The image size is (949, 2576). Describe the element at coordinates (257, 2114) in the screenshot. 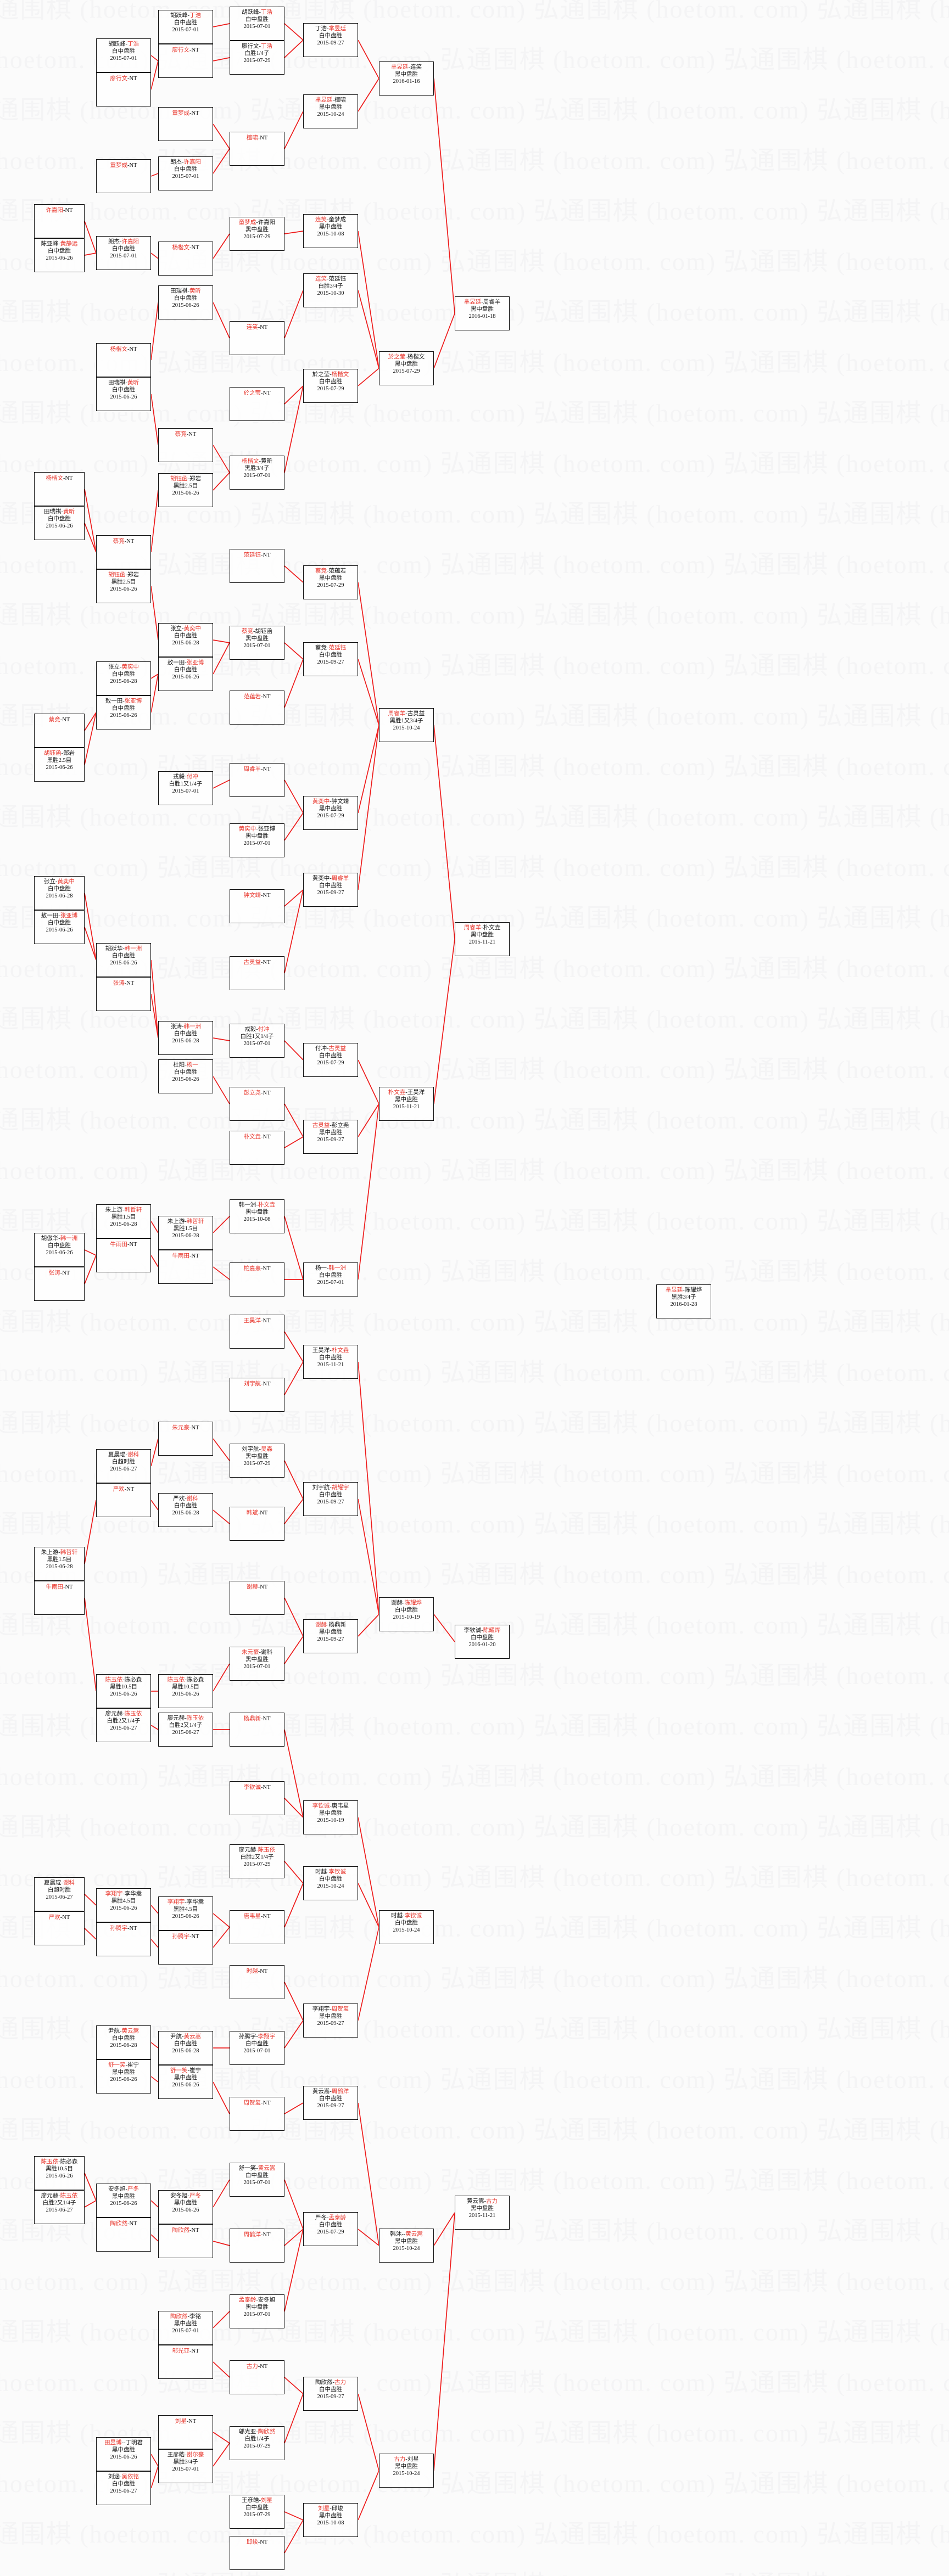

I see `c4-zhouhexi: 周贺玺-NT` at that location.